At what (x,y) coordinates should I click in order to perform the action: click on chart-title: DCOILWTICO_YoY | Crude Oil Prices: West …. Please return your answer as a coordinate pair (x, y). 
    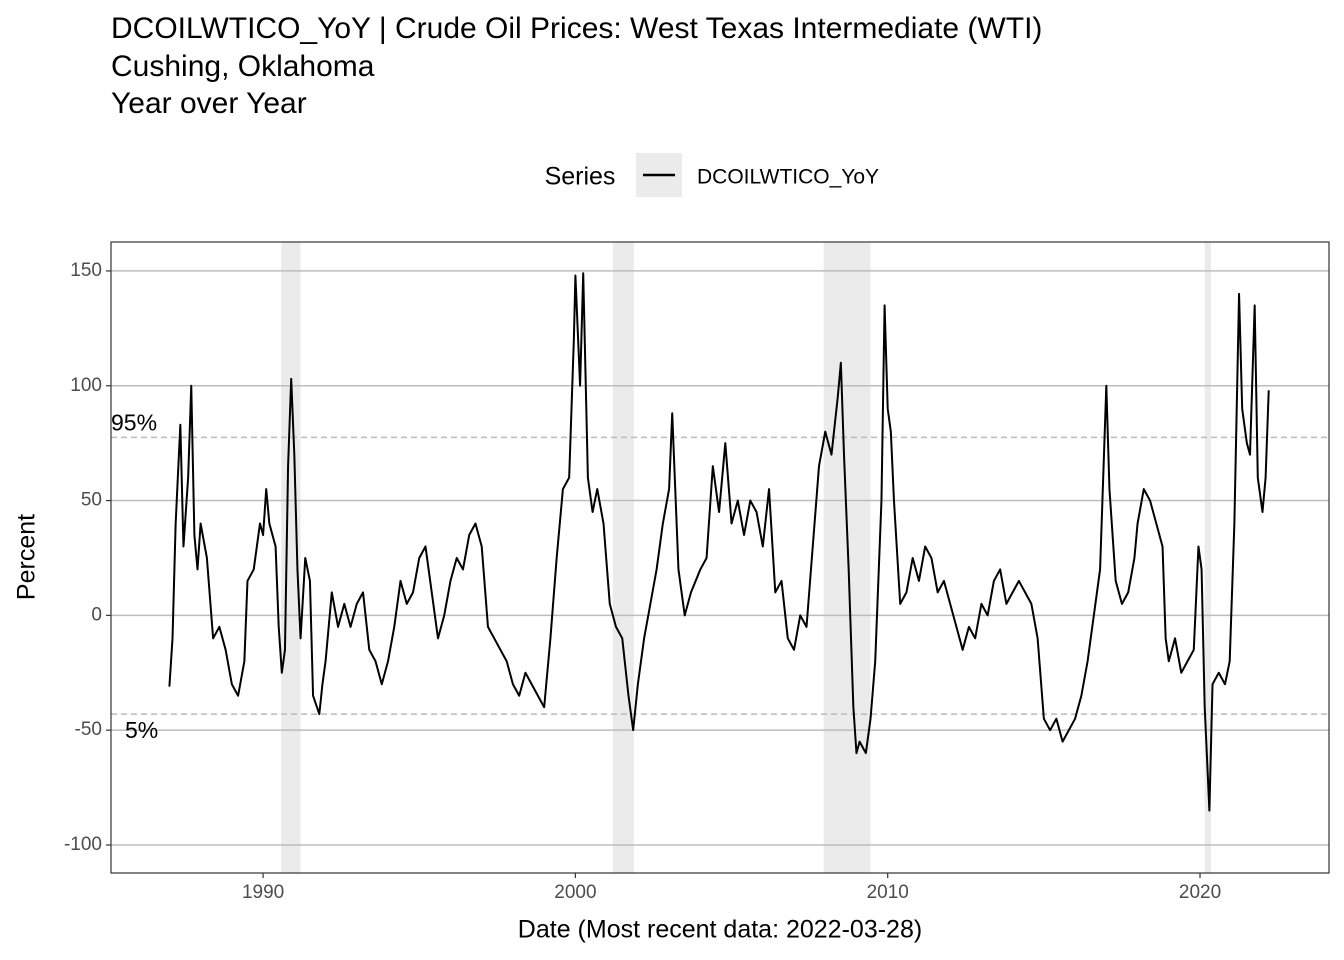
    Looking at the image, I should click on (576, 28).